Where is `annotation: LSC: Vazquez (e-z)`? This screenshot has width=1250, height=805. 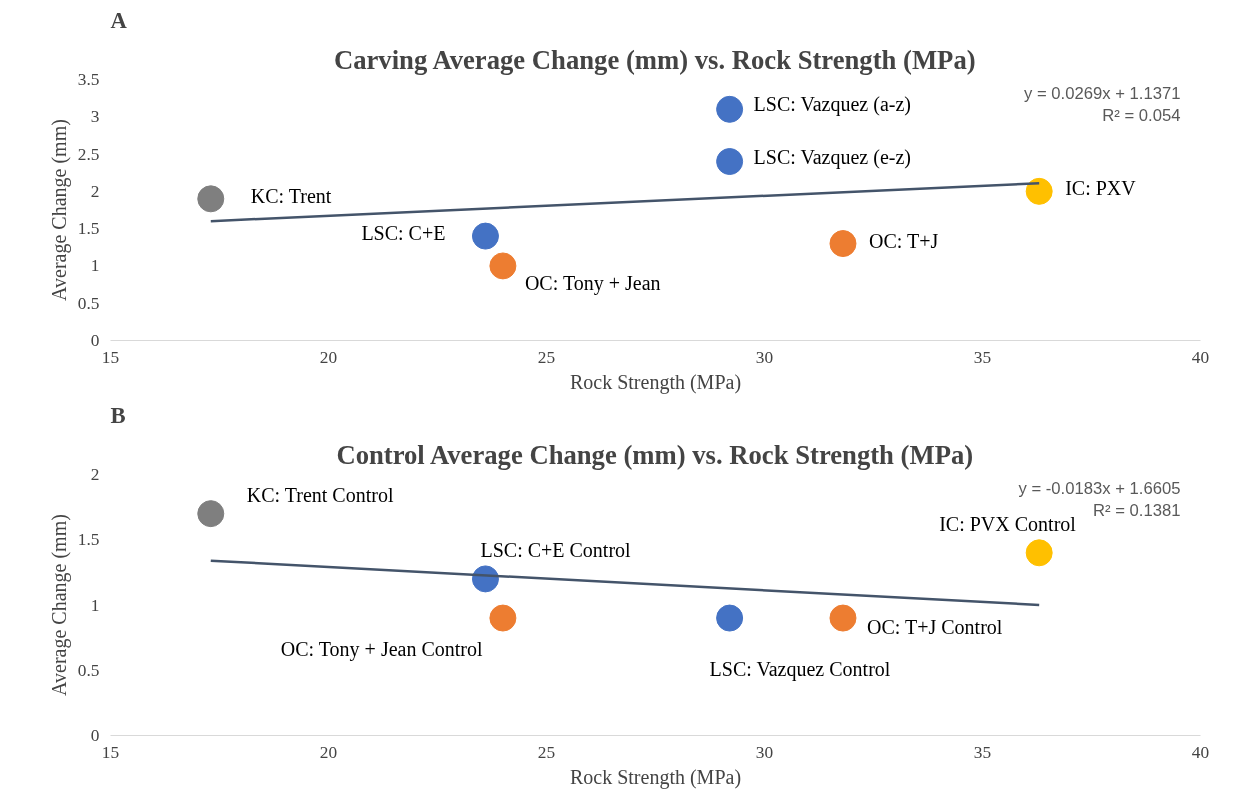
annotation: LSC: Vazquez (e-z) is located at coordinates (832, 157).